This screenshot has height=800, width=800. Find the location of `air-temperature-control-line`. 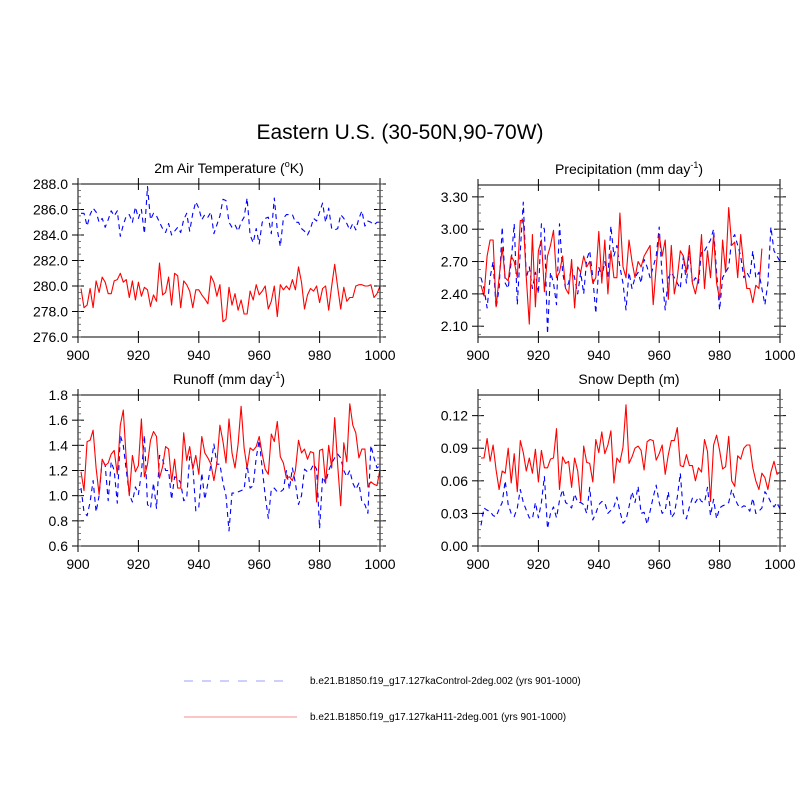

air-temperature-control-line is located at coordinates (230, 216).